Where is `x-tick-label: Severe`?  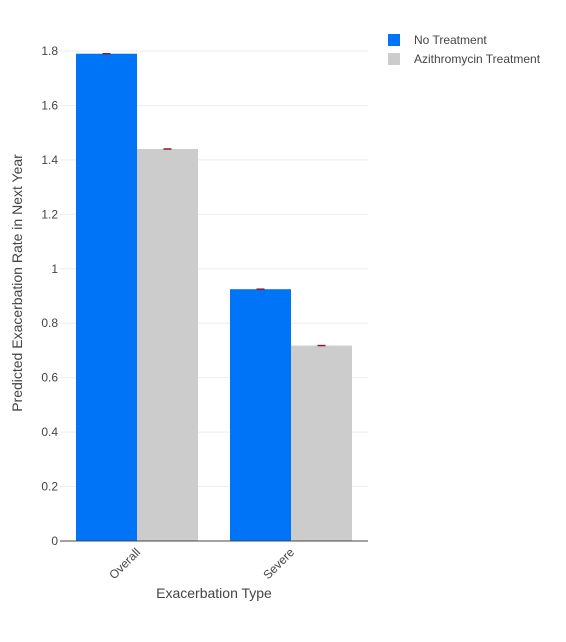 x-tick-label: Severe is located at coordinates (278, 563).